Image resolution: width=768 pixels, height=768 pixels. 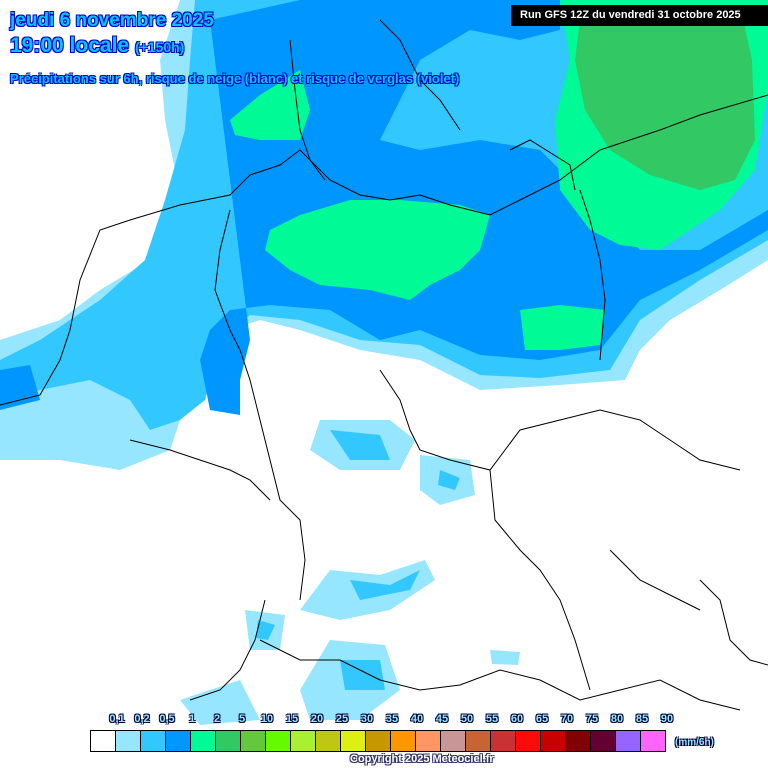 What do you see at coordinates (642, 719) in the screenshot?
I see `legend-tick: 85` at bounding box center [642, 719].